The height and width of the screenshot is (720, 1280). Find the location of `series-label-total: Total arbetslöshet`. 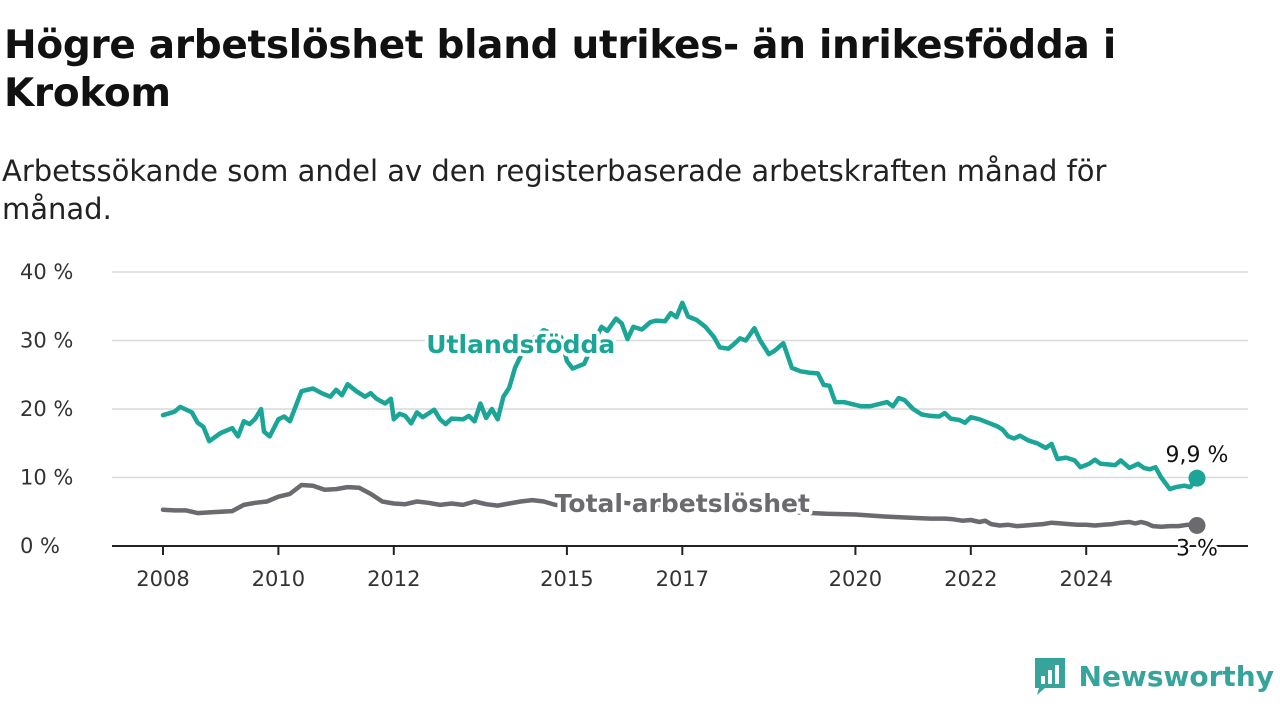

series-label-total: Total arbetslöshet is located at coordinates (682, 503).